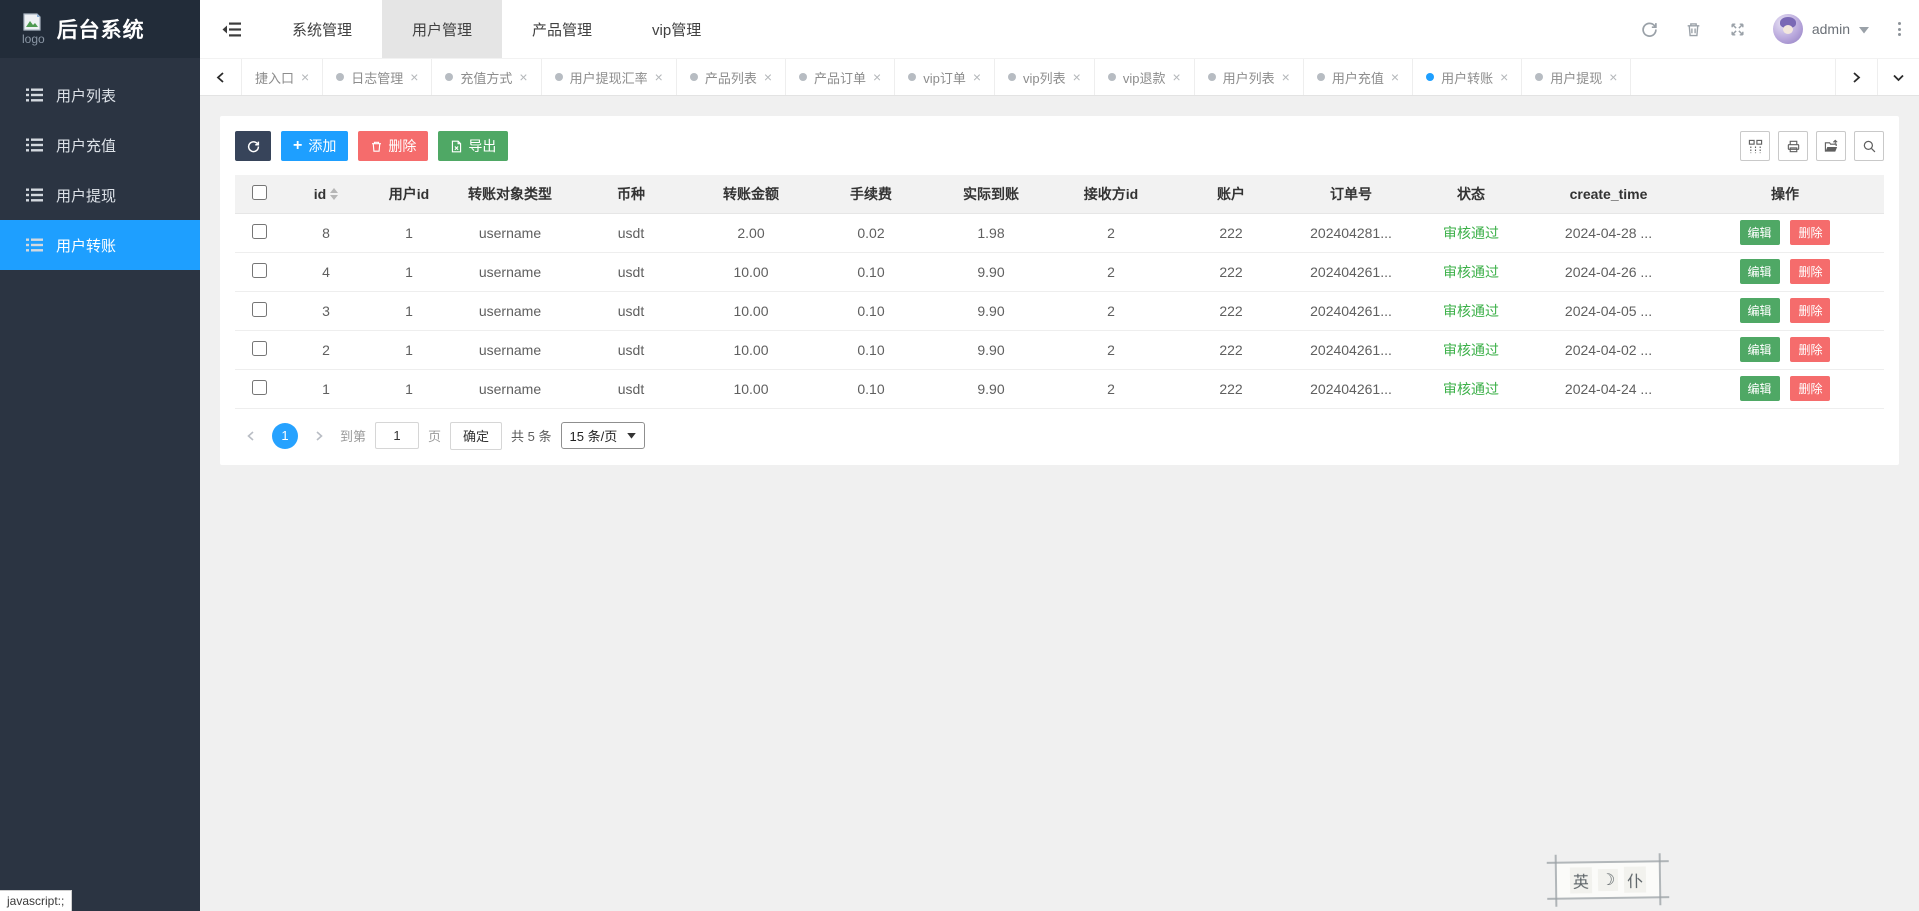 The height and width of the screenshot is (911, 1919). Describe the element at coordinates (1468, 77) in the screenshot. I see `tab-item: 用户转账 ×` at that location.